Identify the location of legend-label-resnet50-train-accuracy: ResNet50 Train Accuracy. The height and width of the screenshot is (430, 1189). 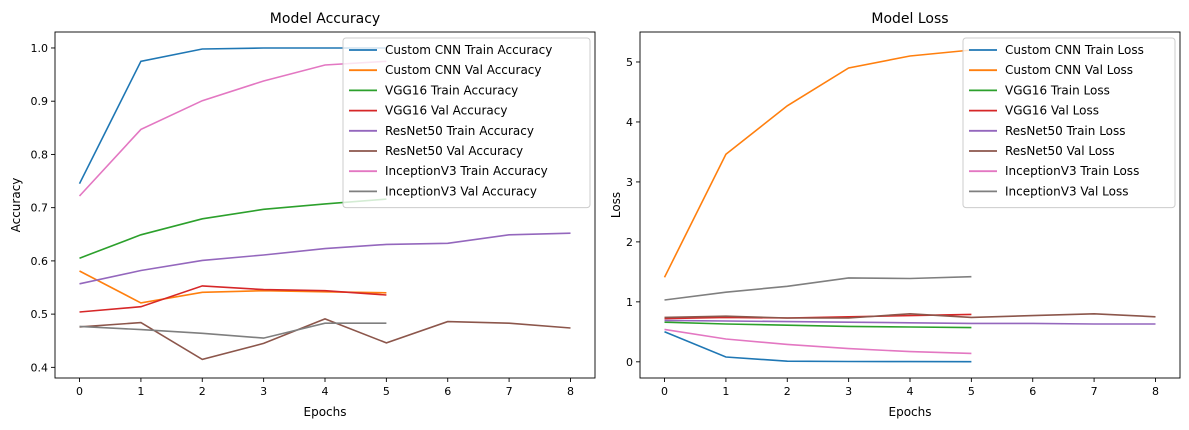
(459, 131).